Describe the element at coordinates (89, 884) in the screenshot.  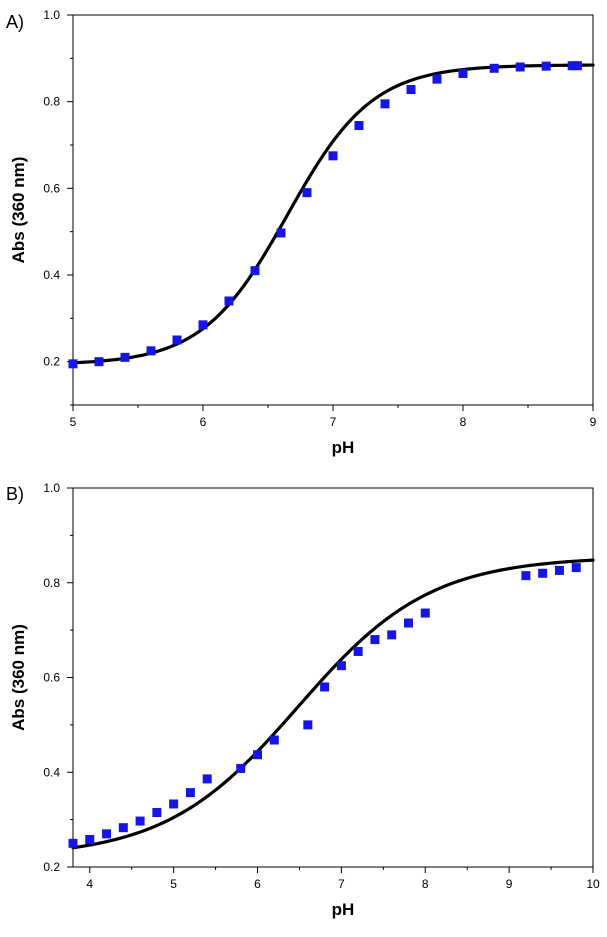
I see `x-tick-label: 4` at that location.